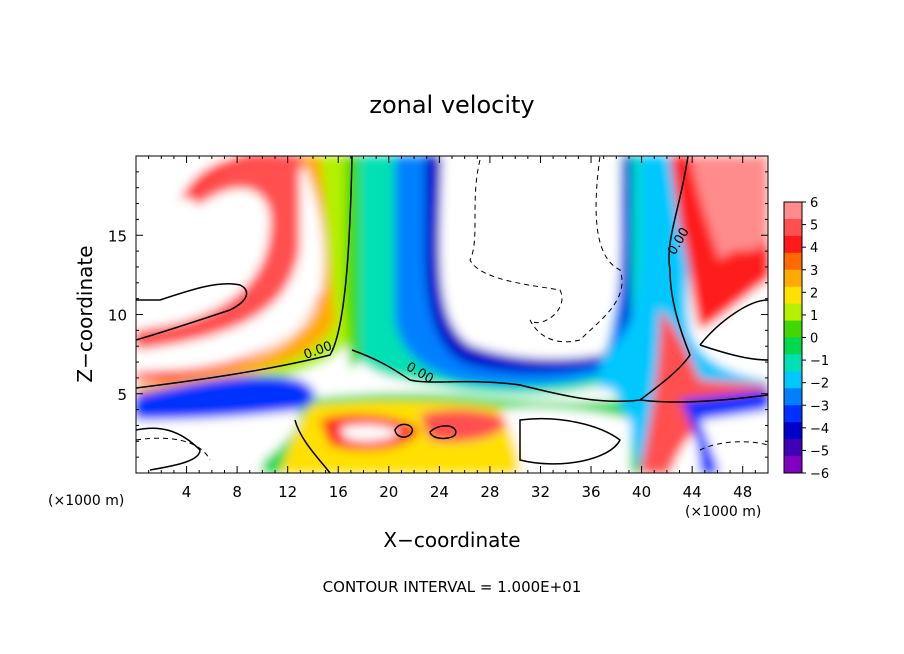 The height and width of the screenshot is (654, 904). What do you see at coordinates (814, 271) in the screenshot?
I see `colorbar-tick-label: 3` at bounding box center [814, 271].